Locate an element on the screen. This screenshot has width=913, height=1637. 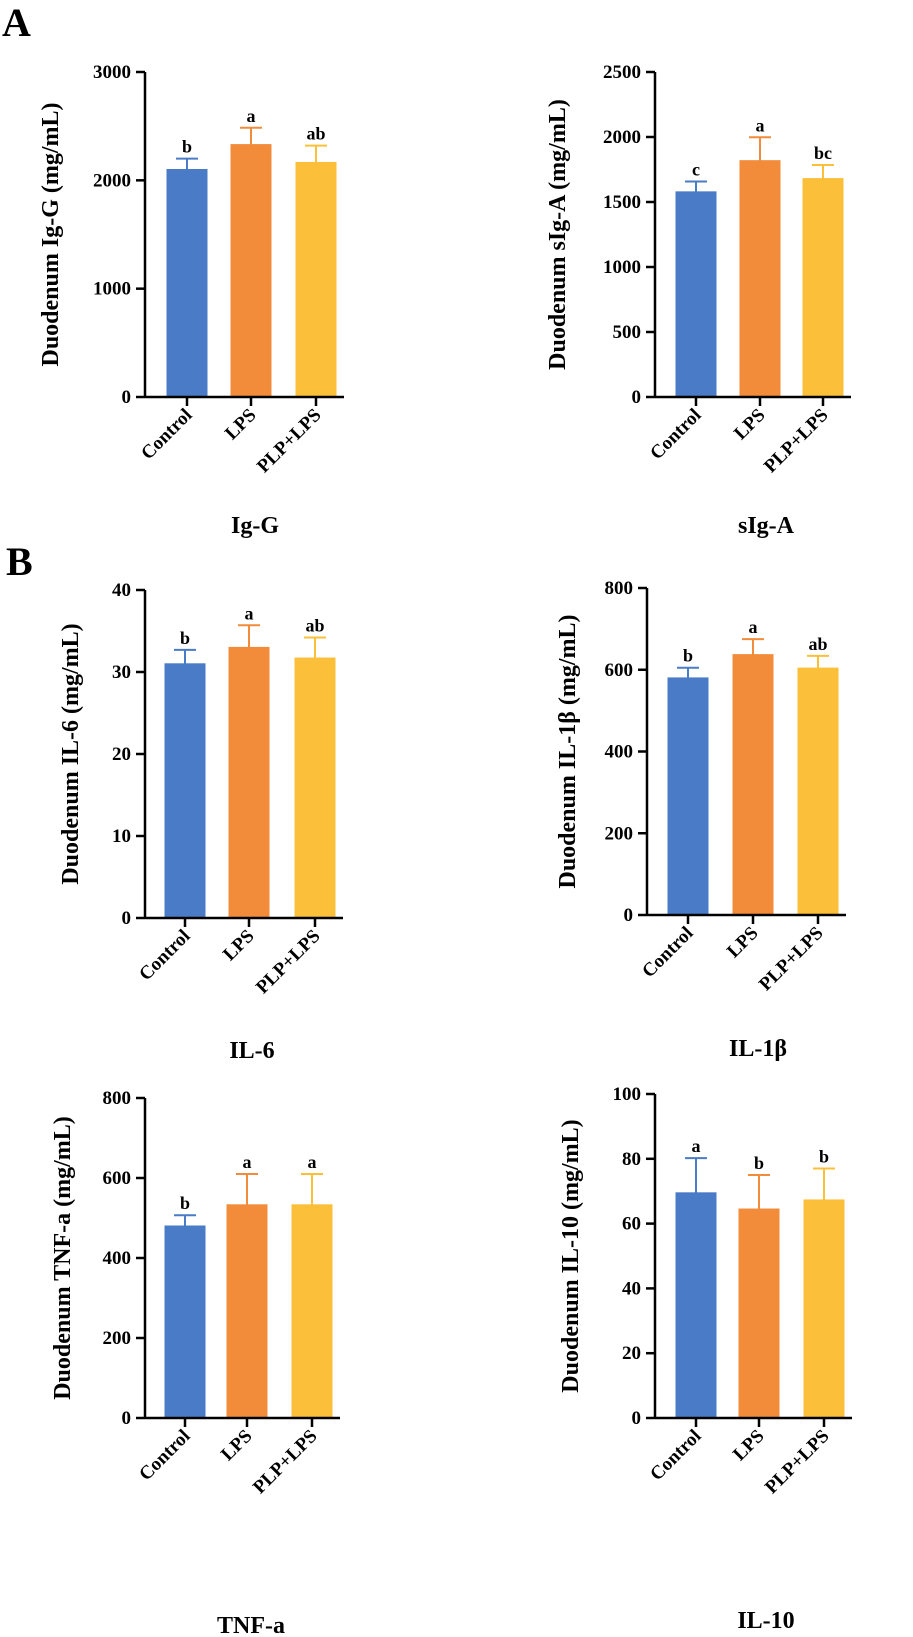
chart-title: Ig-G is located at coordinates (255, 526).